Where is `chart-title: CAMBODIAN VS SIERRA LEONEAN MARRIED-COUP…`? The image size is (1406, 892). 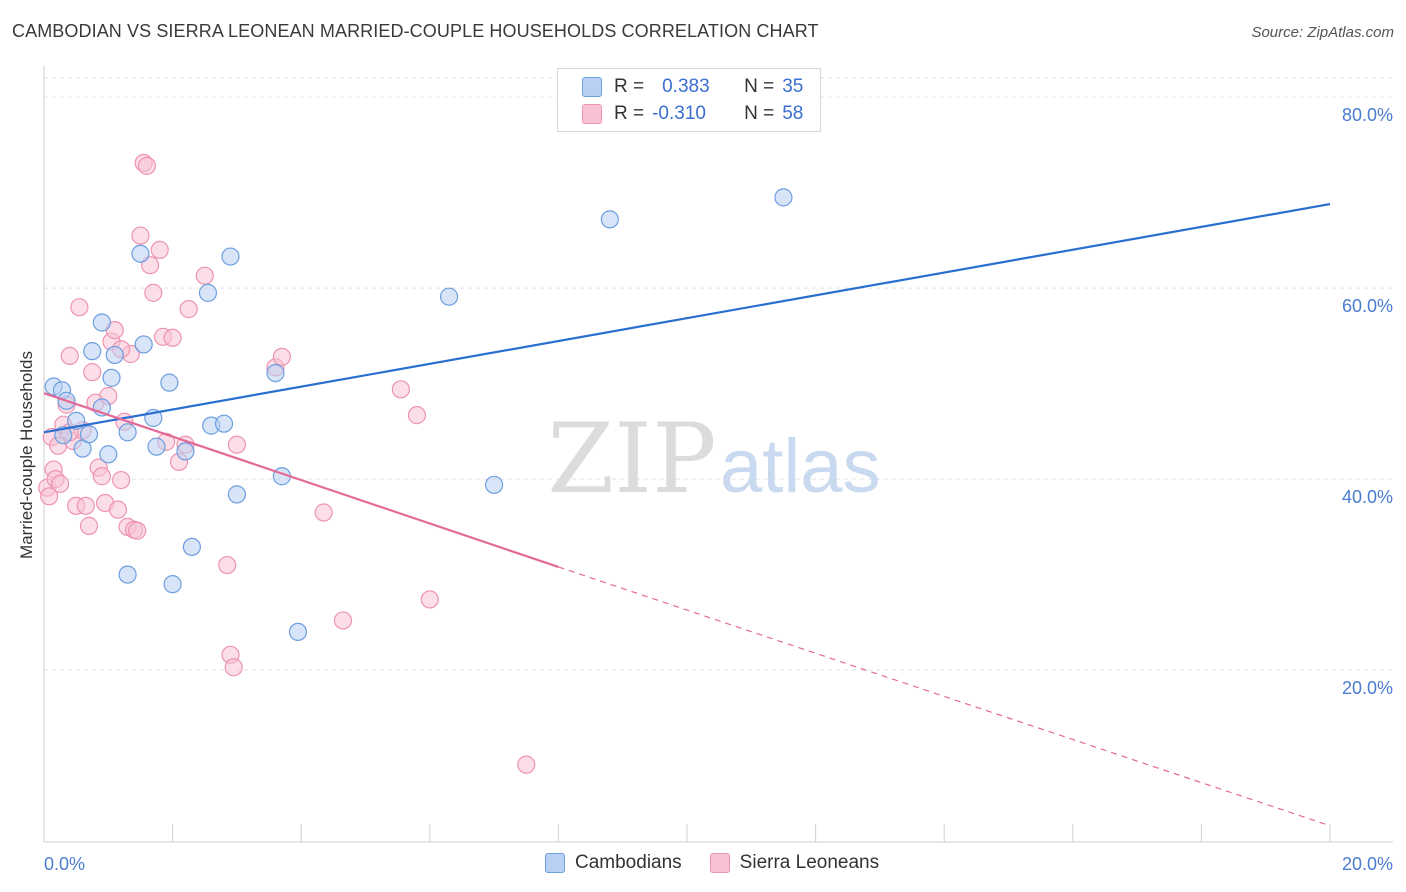
chart-title: CAMBODIAN VS SIERRA LEONEAN MARRIED-COUP… is located at coordinates (415, 31).